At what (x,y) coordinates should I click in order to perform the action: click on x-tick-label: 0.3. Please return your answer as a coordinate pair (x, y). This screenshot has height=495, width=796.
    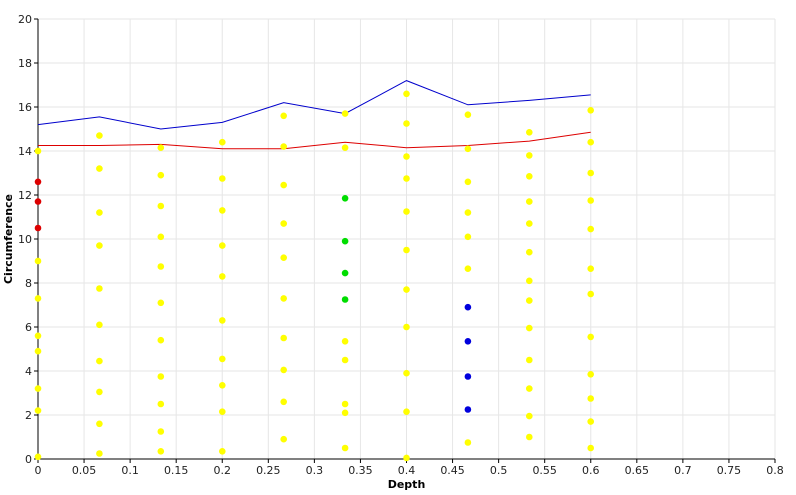
    Looking at the image, I should click on (315, 470).